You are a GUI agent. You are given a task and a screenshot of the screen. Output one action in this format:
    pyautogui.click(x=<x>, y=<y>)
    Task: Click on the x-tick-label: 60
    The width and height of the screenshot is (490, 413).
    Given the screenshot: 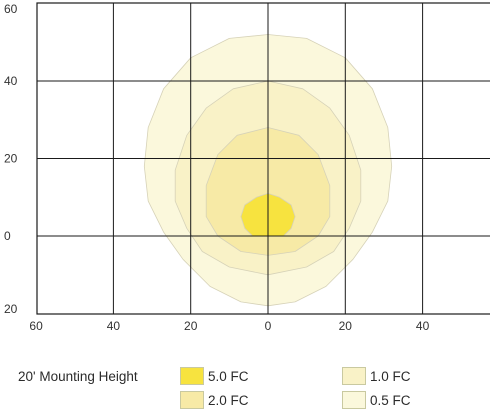 What is the action you would take?
    pyautogui.click(x=36, y=326)
    